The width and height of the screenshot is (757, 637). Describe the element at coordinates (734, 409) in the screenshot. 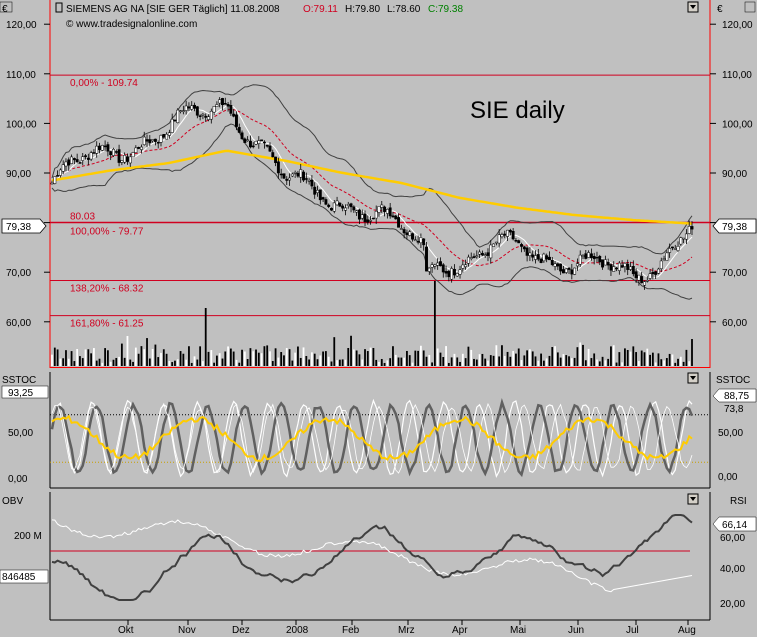

I see `sstoc-right-readout2: 73,8` at that location.